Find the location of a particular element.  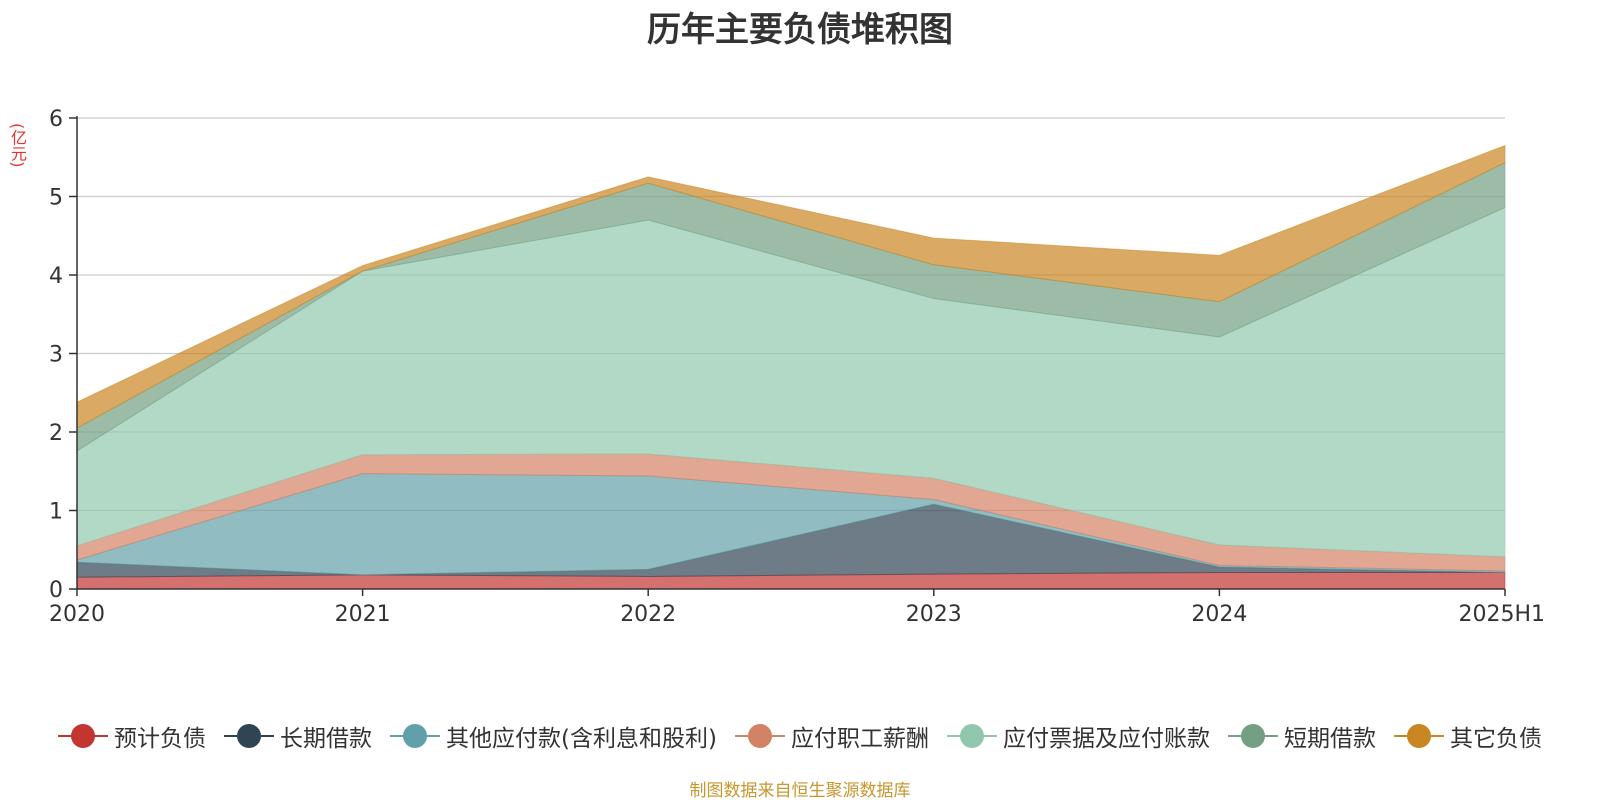

legend-item: 长期借款 is located at coordinates (298, 736).